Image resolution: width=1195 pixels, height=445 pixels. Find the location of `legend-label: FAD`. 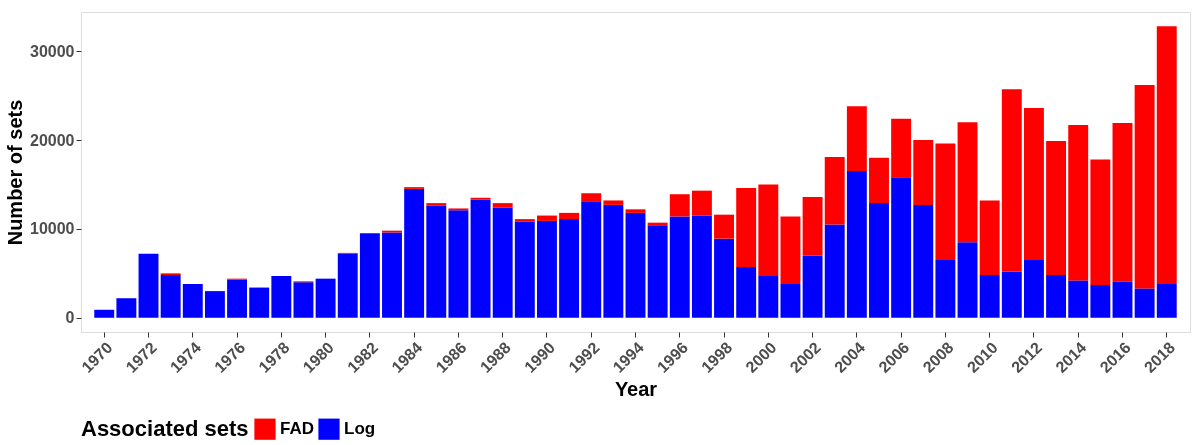

legend-label: FAD is located at coordinates (297, 429).